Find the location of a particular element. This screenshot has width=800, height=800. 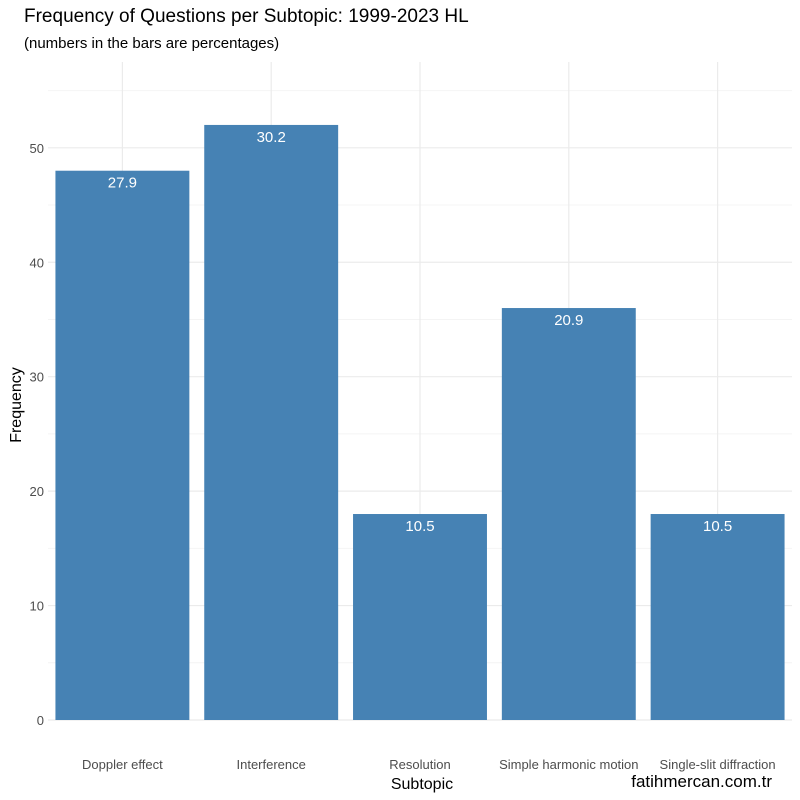

y-tick-label: 10 is located at coordinates (37, 606).